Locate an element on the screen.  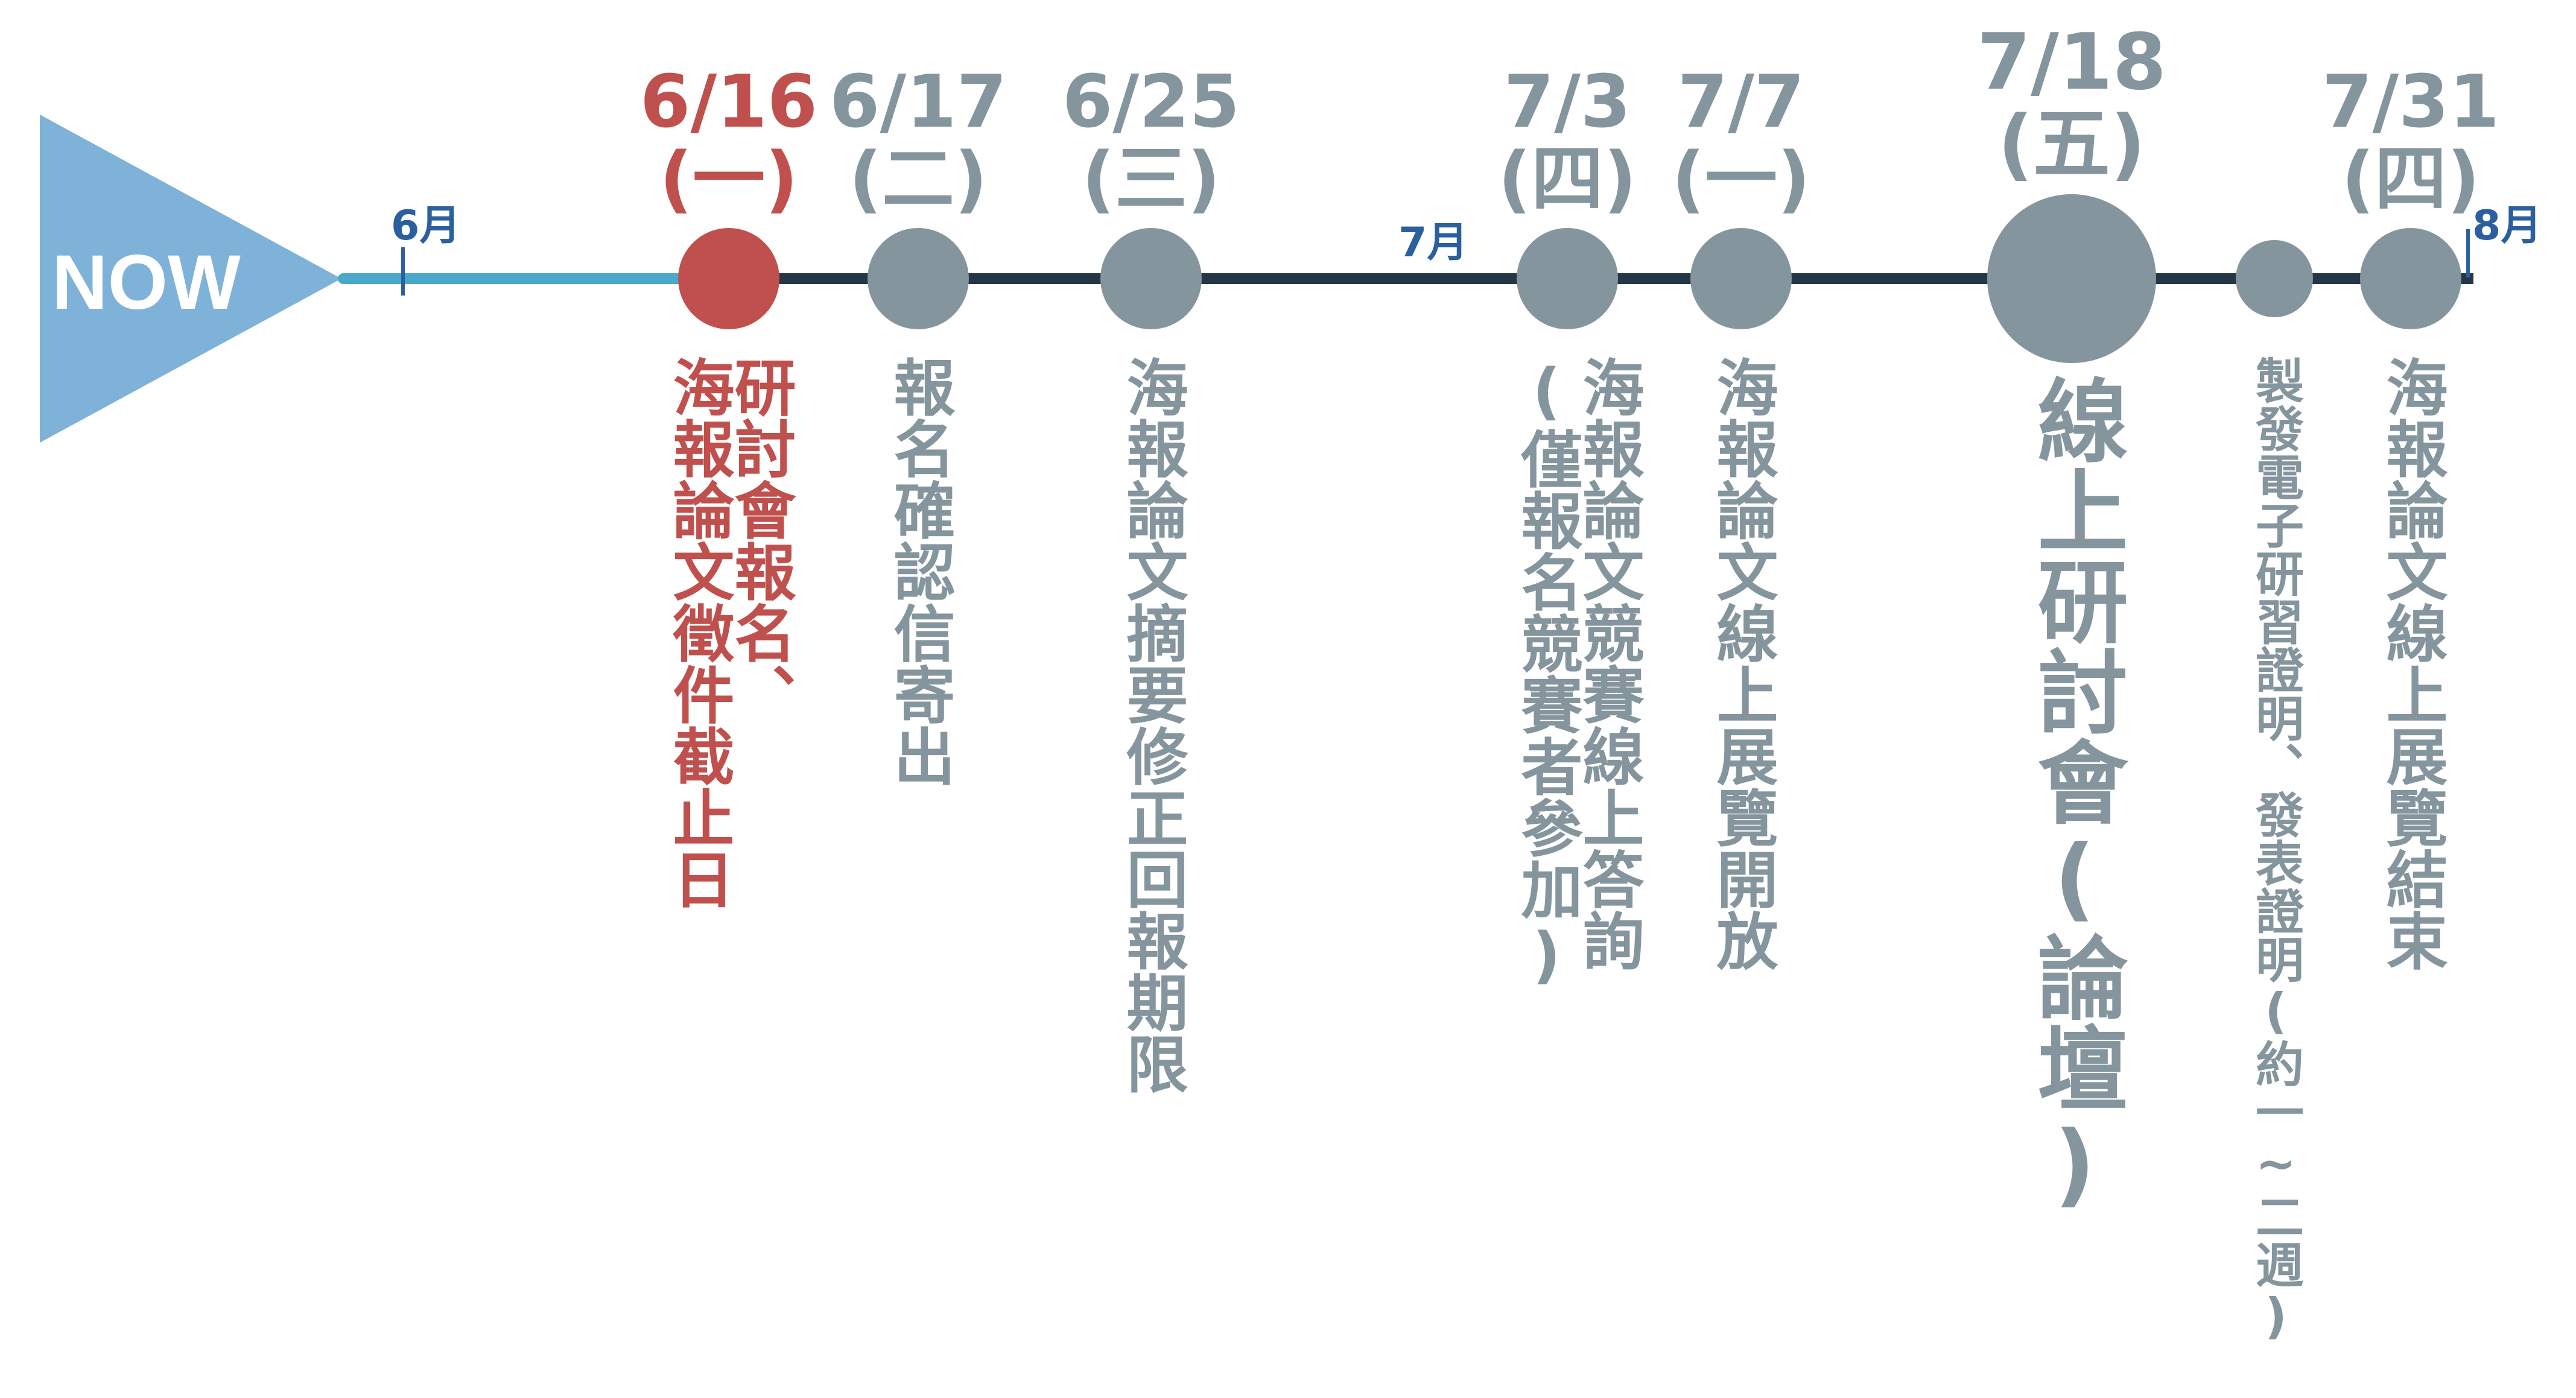
event-date: 7/18 is located at coordinates (2071, 62).